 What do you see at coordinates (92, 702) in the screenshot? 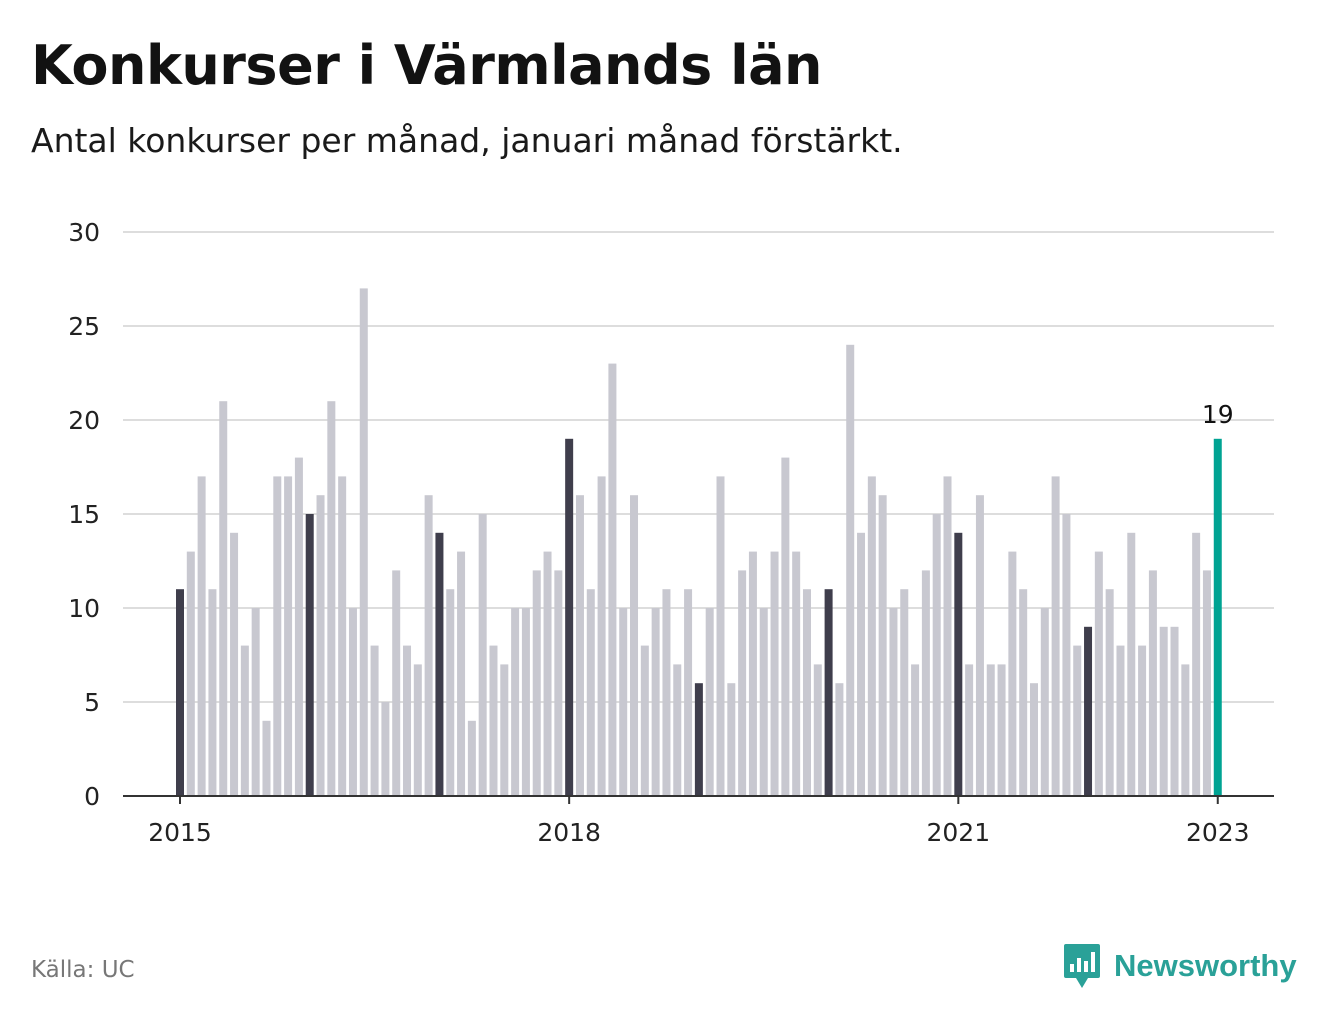
I see `y-tick-label: 5` at bounding box center [92, 702].